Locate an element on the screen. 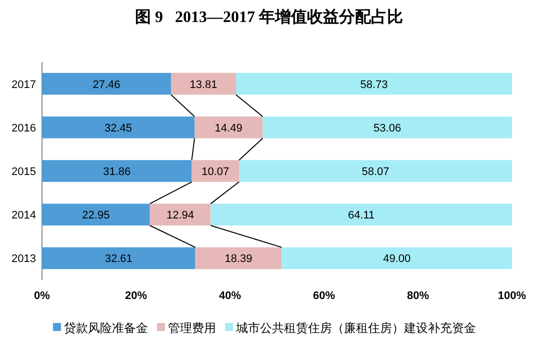  legend-label: 城市公共租赁住房（廉租住房）建设补充资金 is located at coordinates (355, 328).